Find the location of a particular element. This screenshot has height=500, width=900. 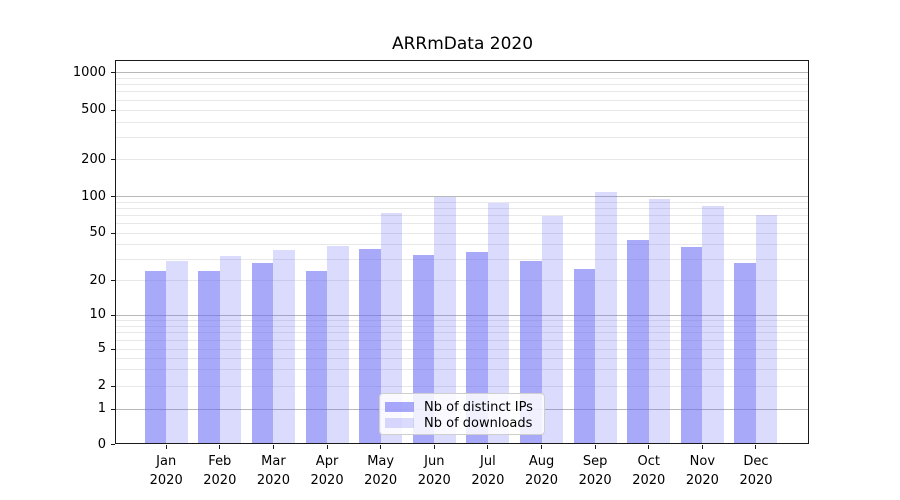

x-tick-label: Apr 2020 is located at coordinates (327, 471).